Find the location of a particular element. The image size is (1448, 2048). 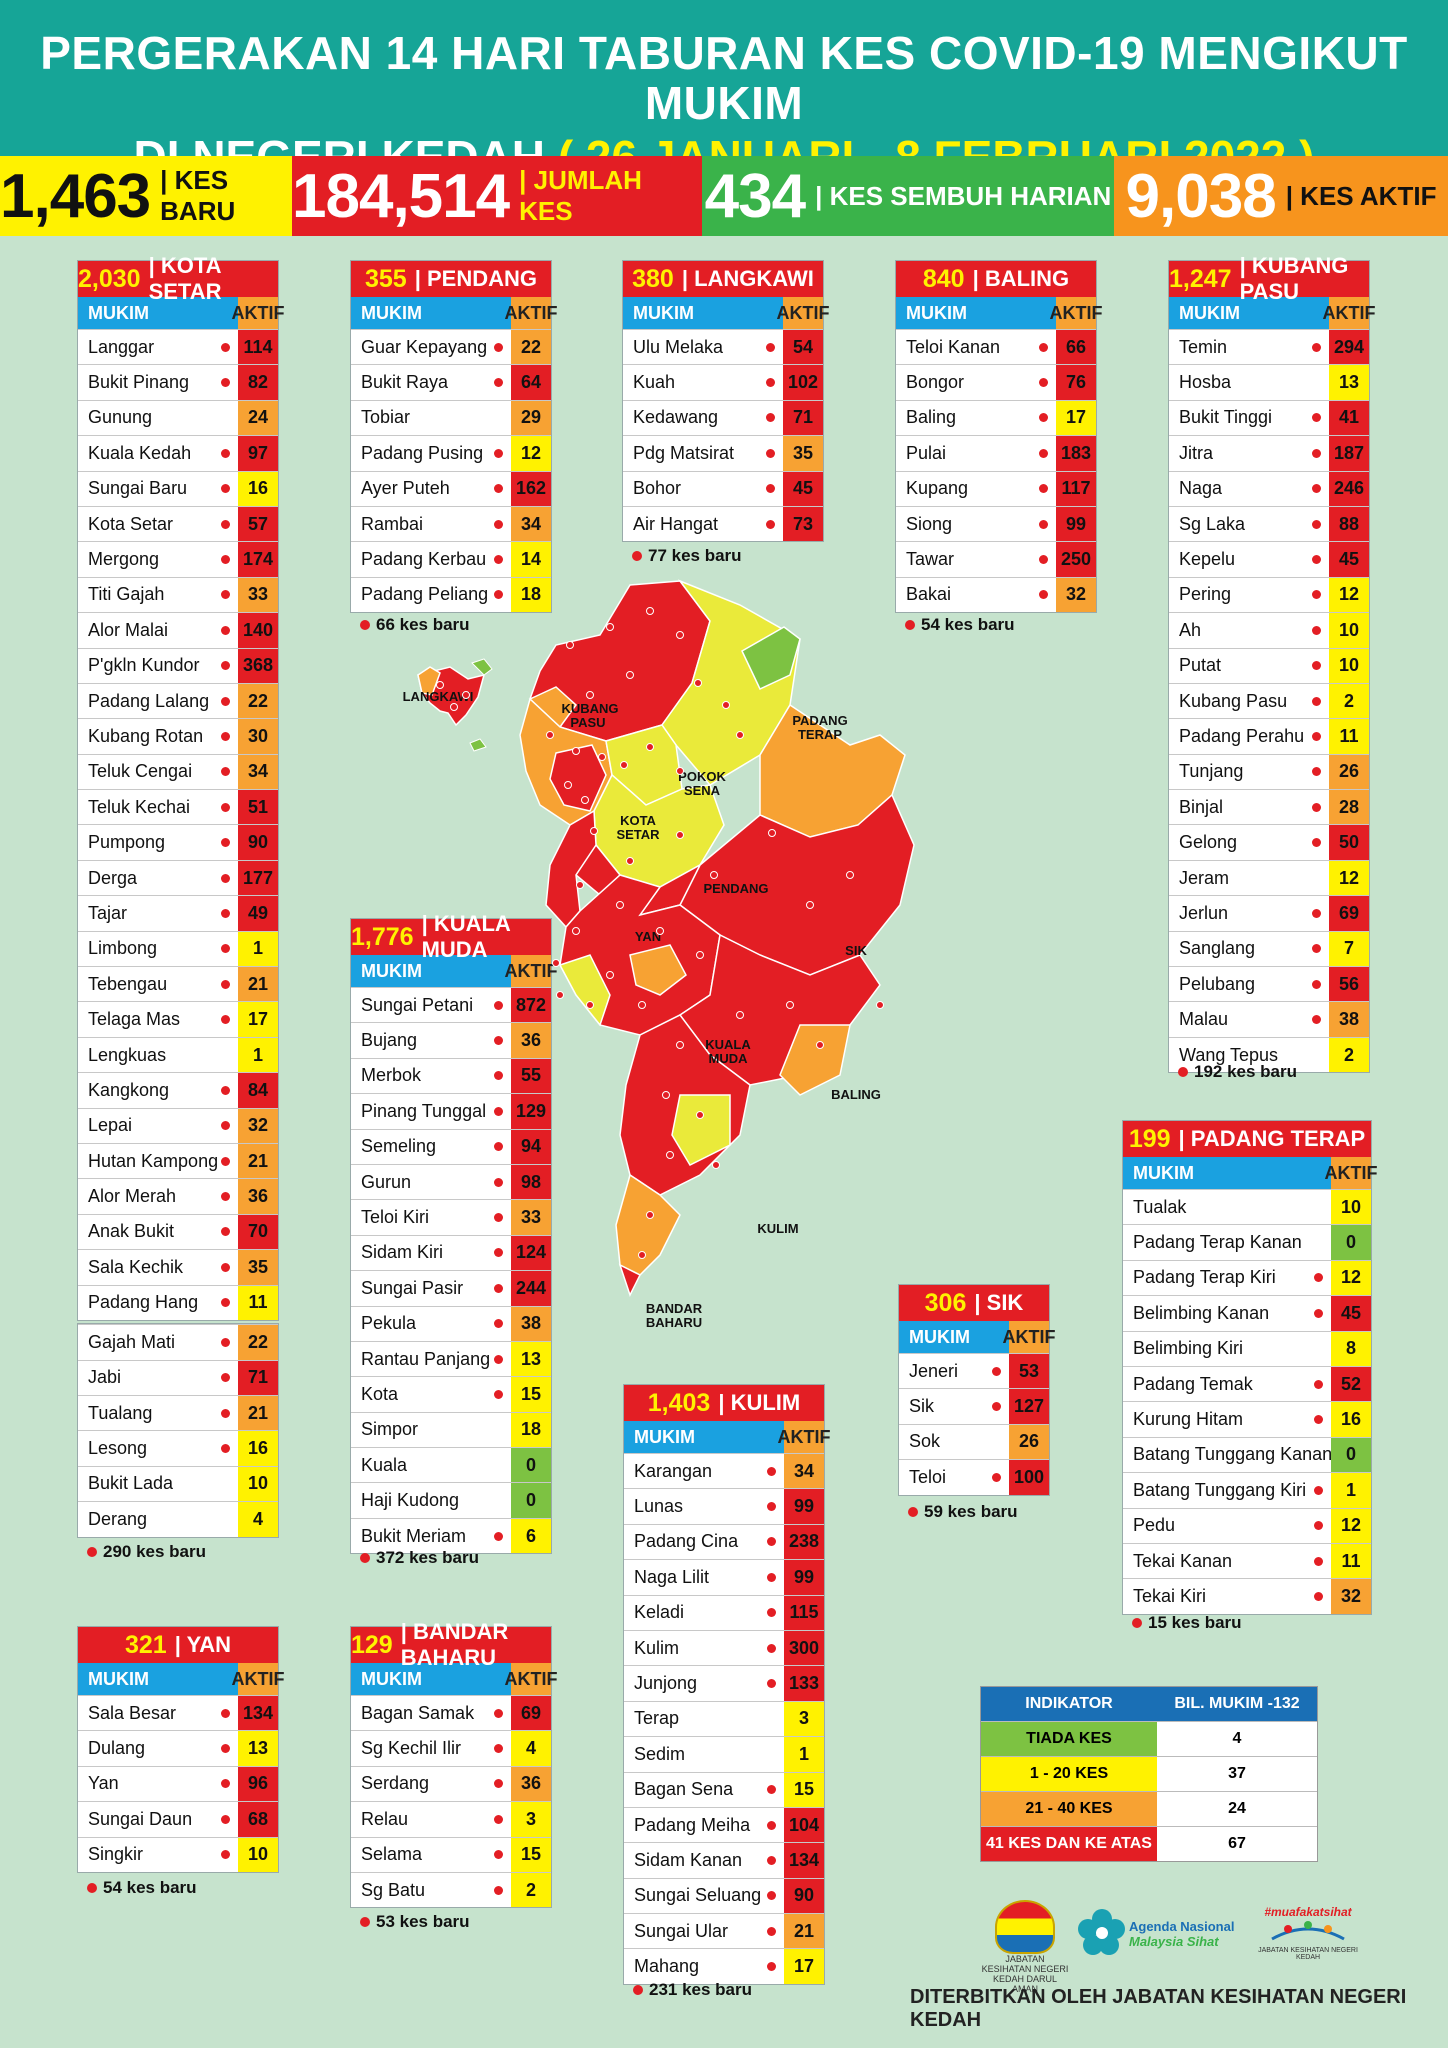

mukim-name: Alor Malai is located at coordinates (128, 629).